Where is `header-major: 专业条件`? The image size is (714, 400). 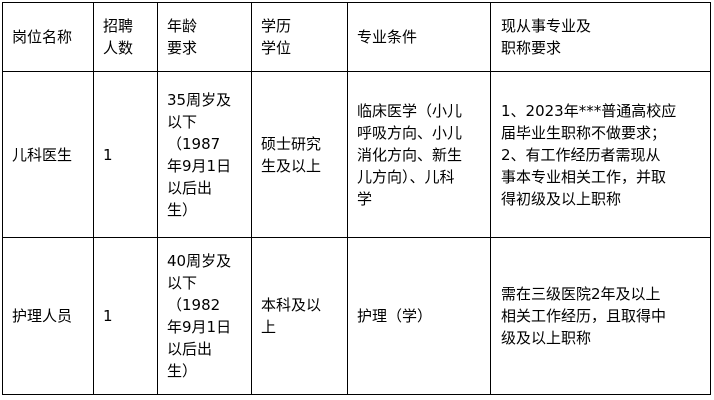 header-major: 专业条件 is located at coordinates (419, 37).